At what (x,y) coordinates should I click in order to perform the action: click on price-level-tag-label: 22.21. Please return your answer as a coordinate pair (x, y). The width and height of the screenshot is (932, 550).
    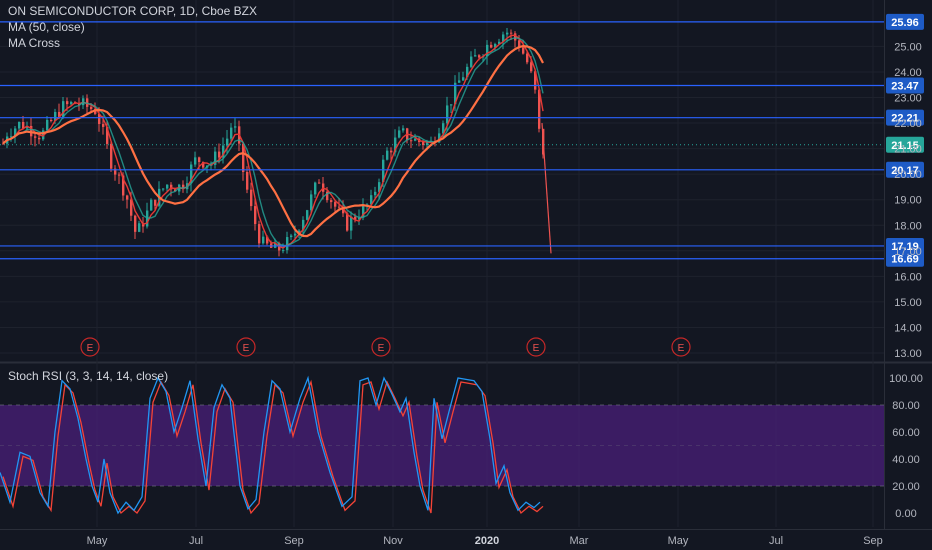
    Looking at the image, I should click on (905, 119).